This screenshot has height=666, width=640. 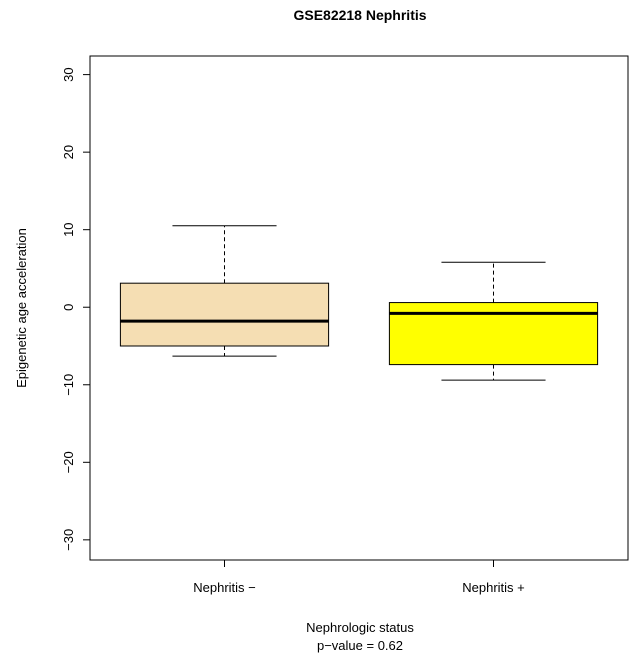 I want to click on y-tick-label: 20, so click(x=68, y=152).